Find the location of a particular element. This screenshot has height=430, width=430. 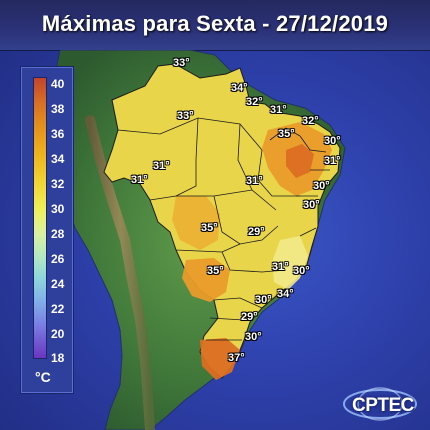

cptec-logo-icon is located at coordinates (380, 404).